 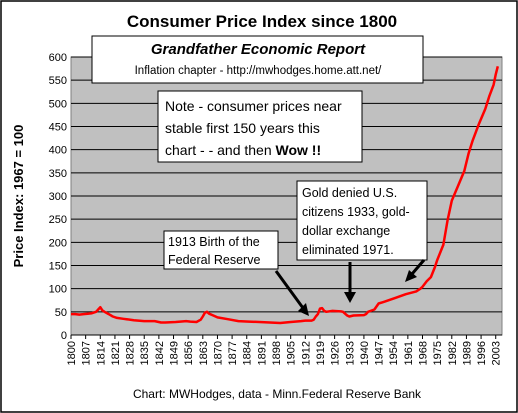 What do you see at coordinates (18, 196) in the screenshot?
I see `y-axis-label: Price Index: 1967 = 100` at bounding box center [18, 196].